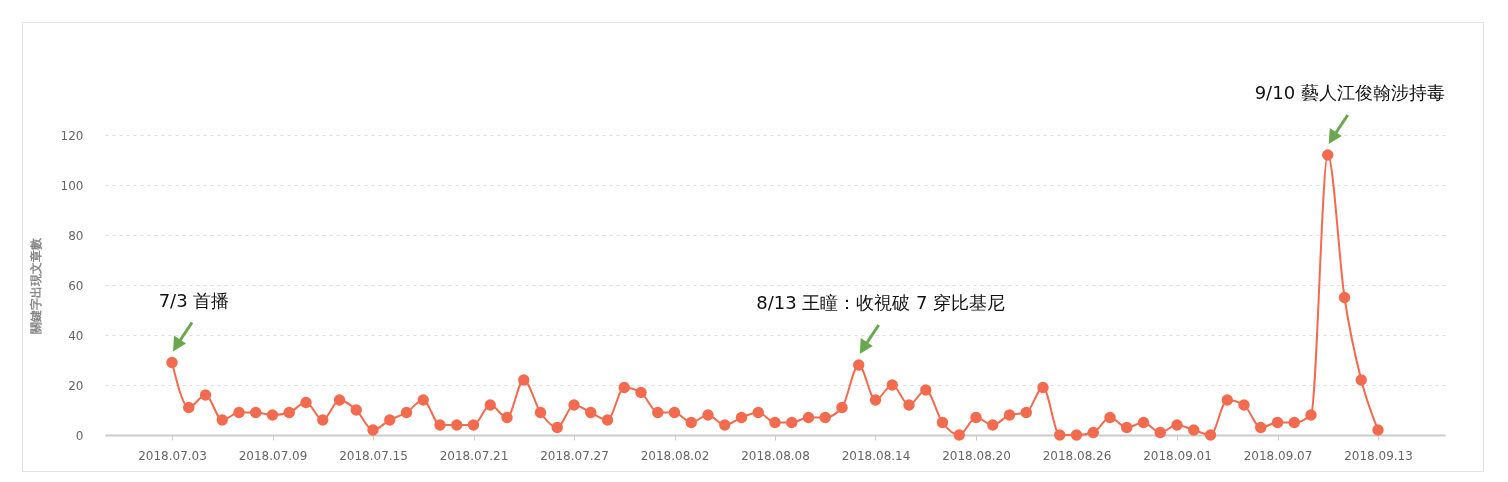 This screenshot has width=1508, height=482. What do you see at coordinates (675, 455) in the screenshot?
I see `x-tick-label: 2018.08.02` at bounding box center [675, 455].